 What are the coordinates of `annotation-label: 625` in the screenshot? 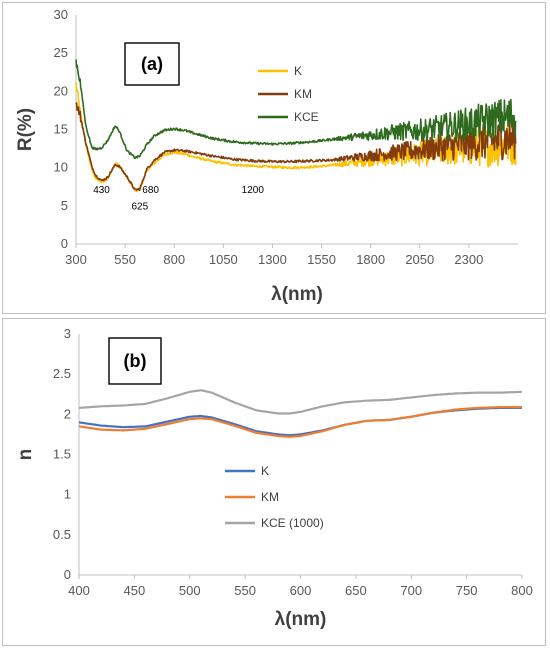 It's located at (140, 207).